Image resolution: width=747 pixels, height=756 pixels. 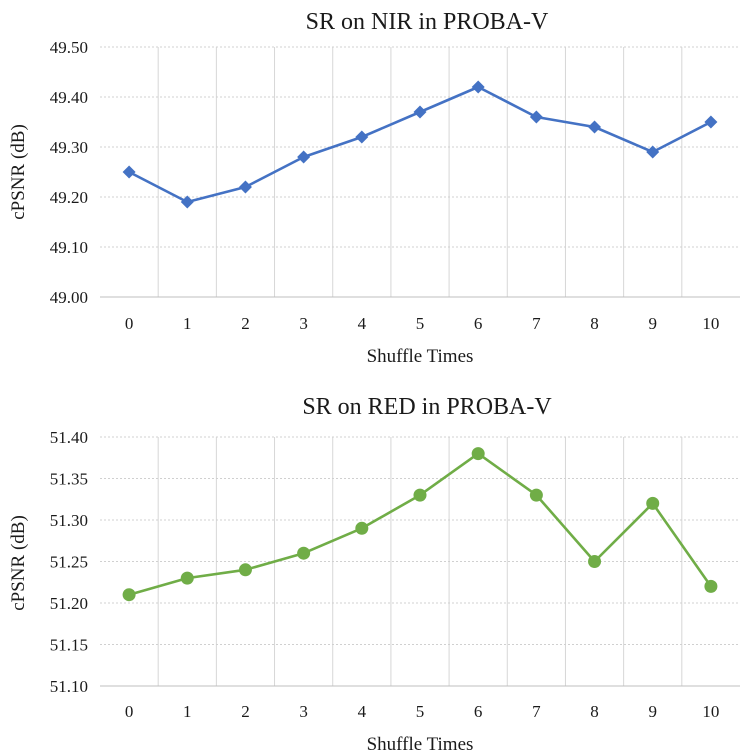 I want to click on red-xtick-label: 6, so click(x=478, y=711).